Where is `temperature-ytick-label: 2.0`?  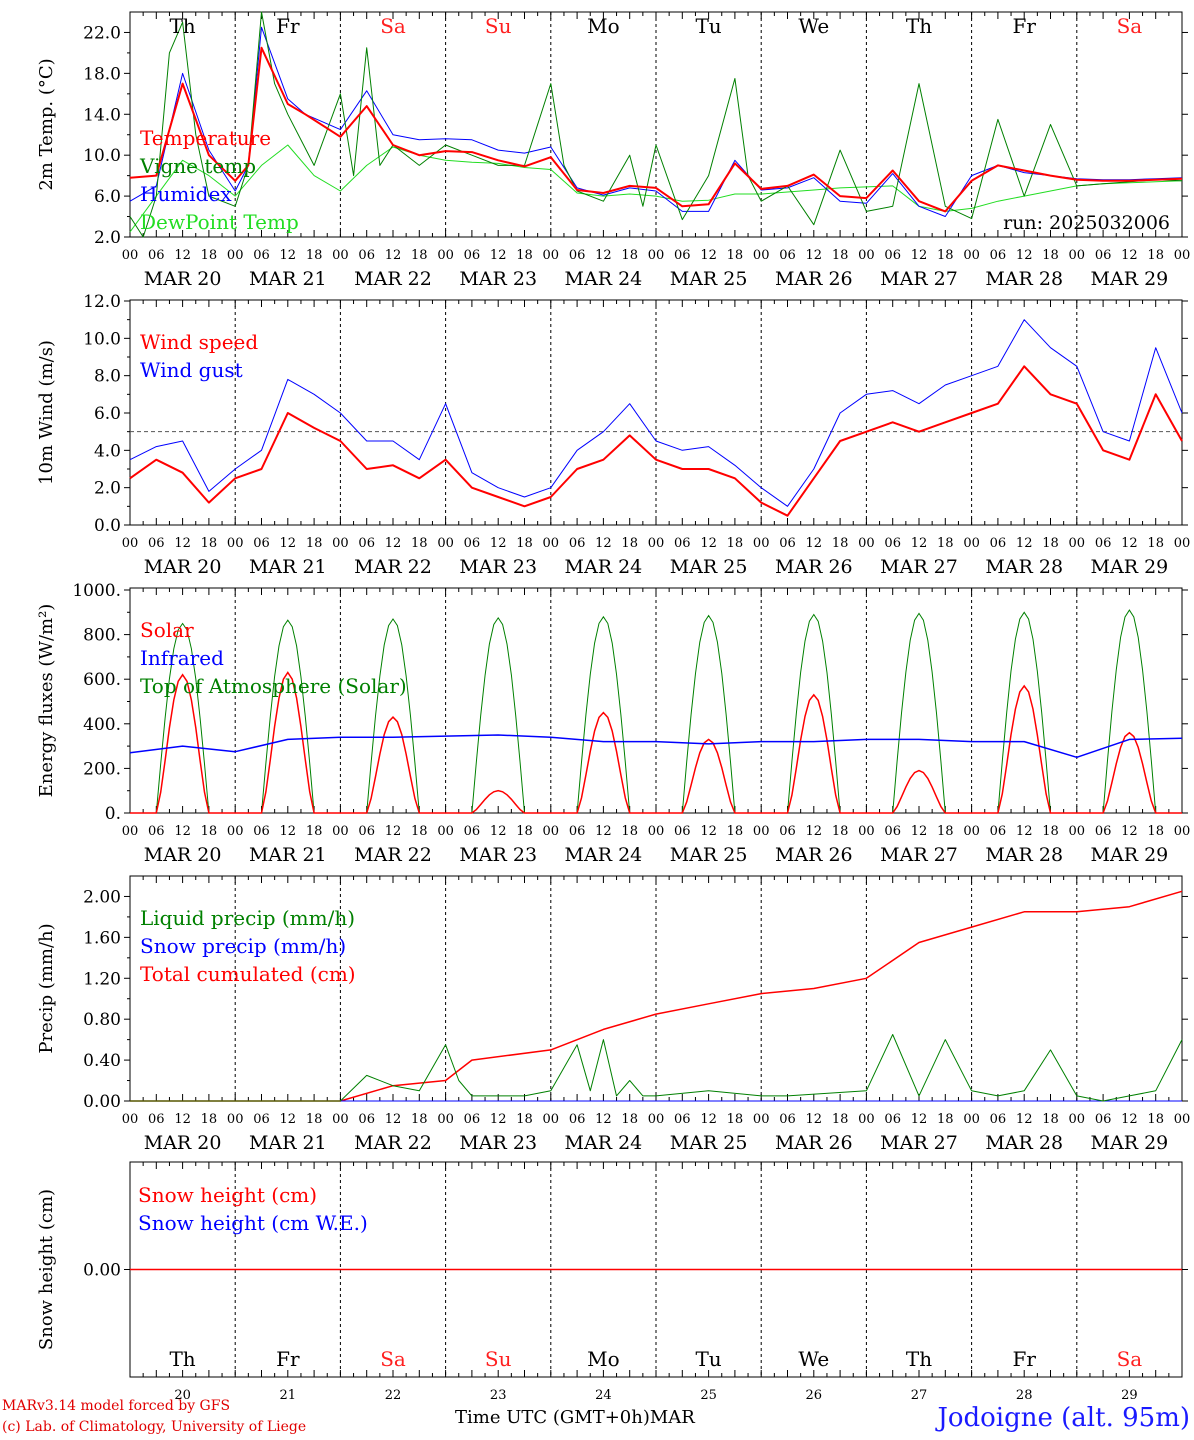
temperature-ytick-label: 2.0 is located at coordinates (107, 238).